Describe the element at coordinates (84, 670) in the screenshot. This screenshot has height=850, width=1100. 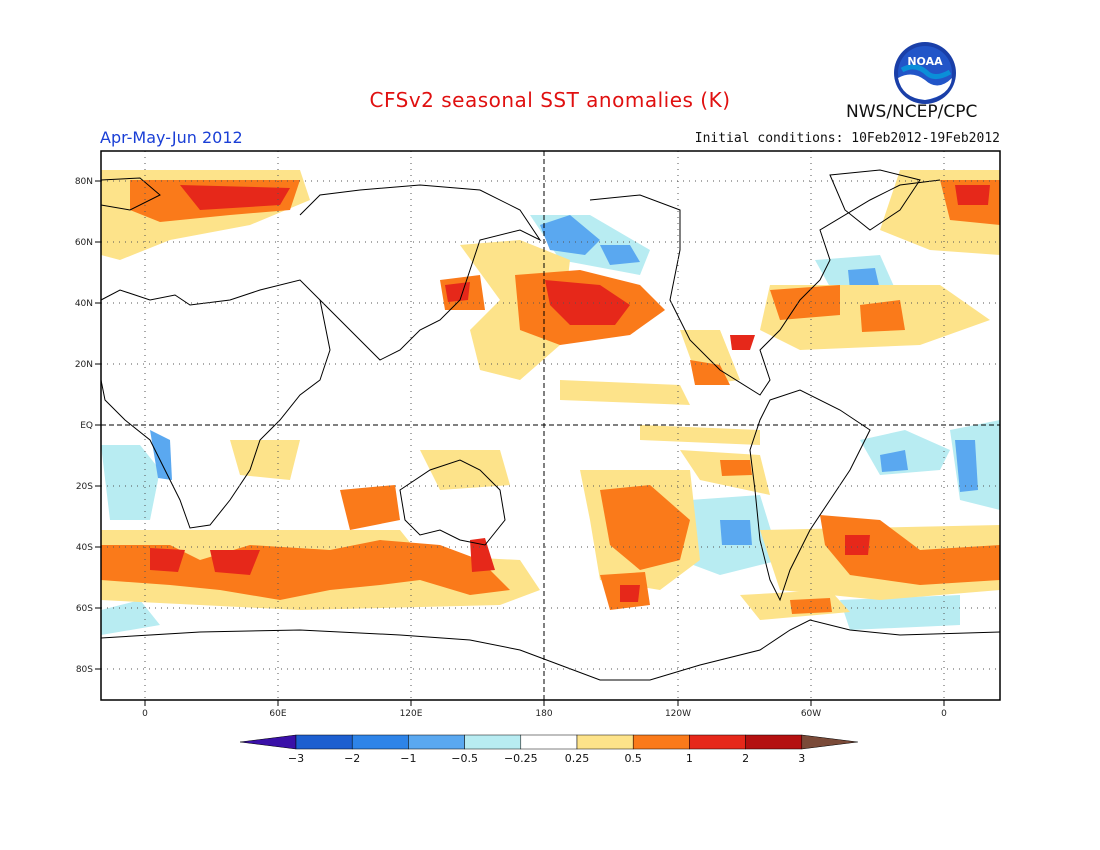
I see `lat-tick-label: 80S` at that location.